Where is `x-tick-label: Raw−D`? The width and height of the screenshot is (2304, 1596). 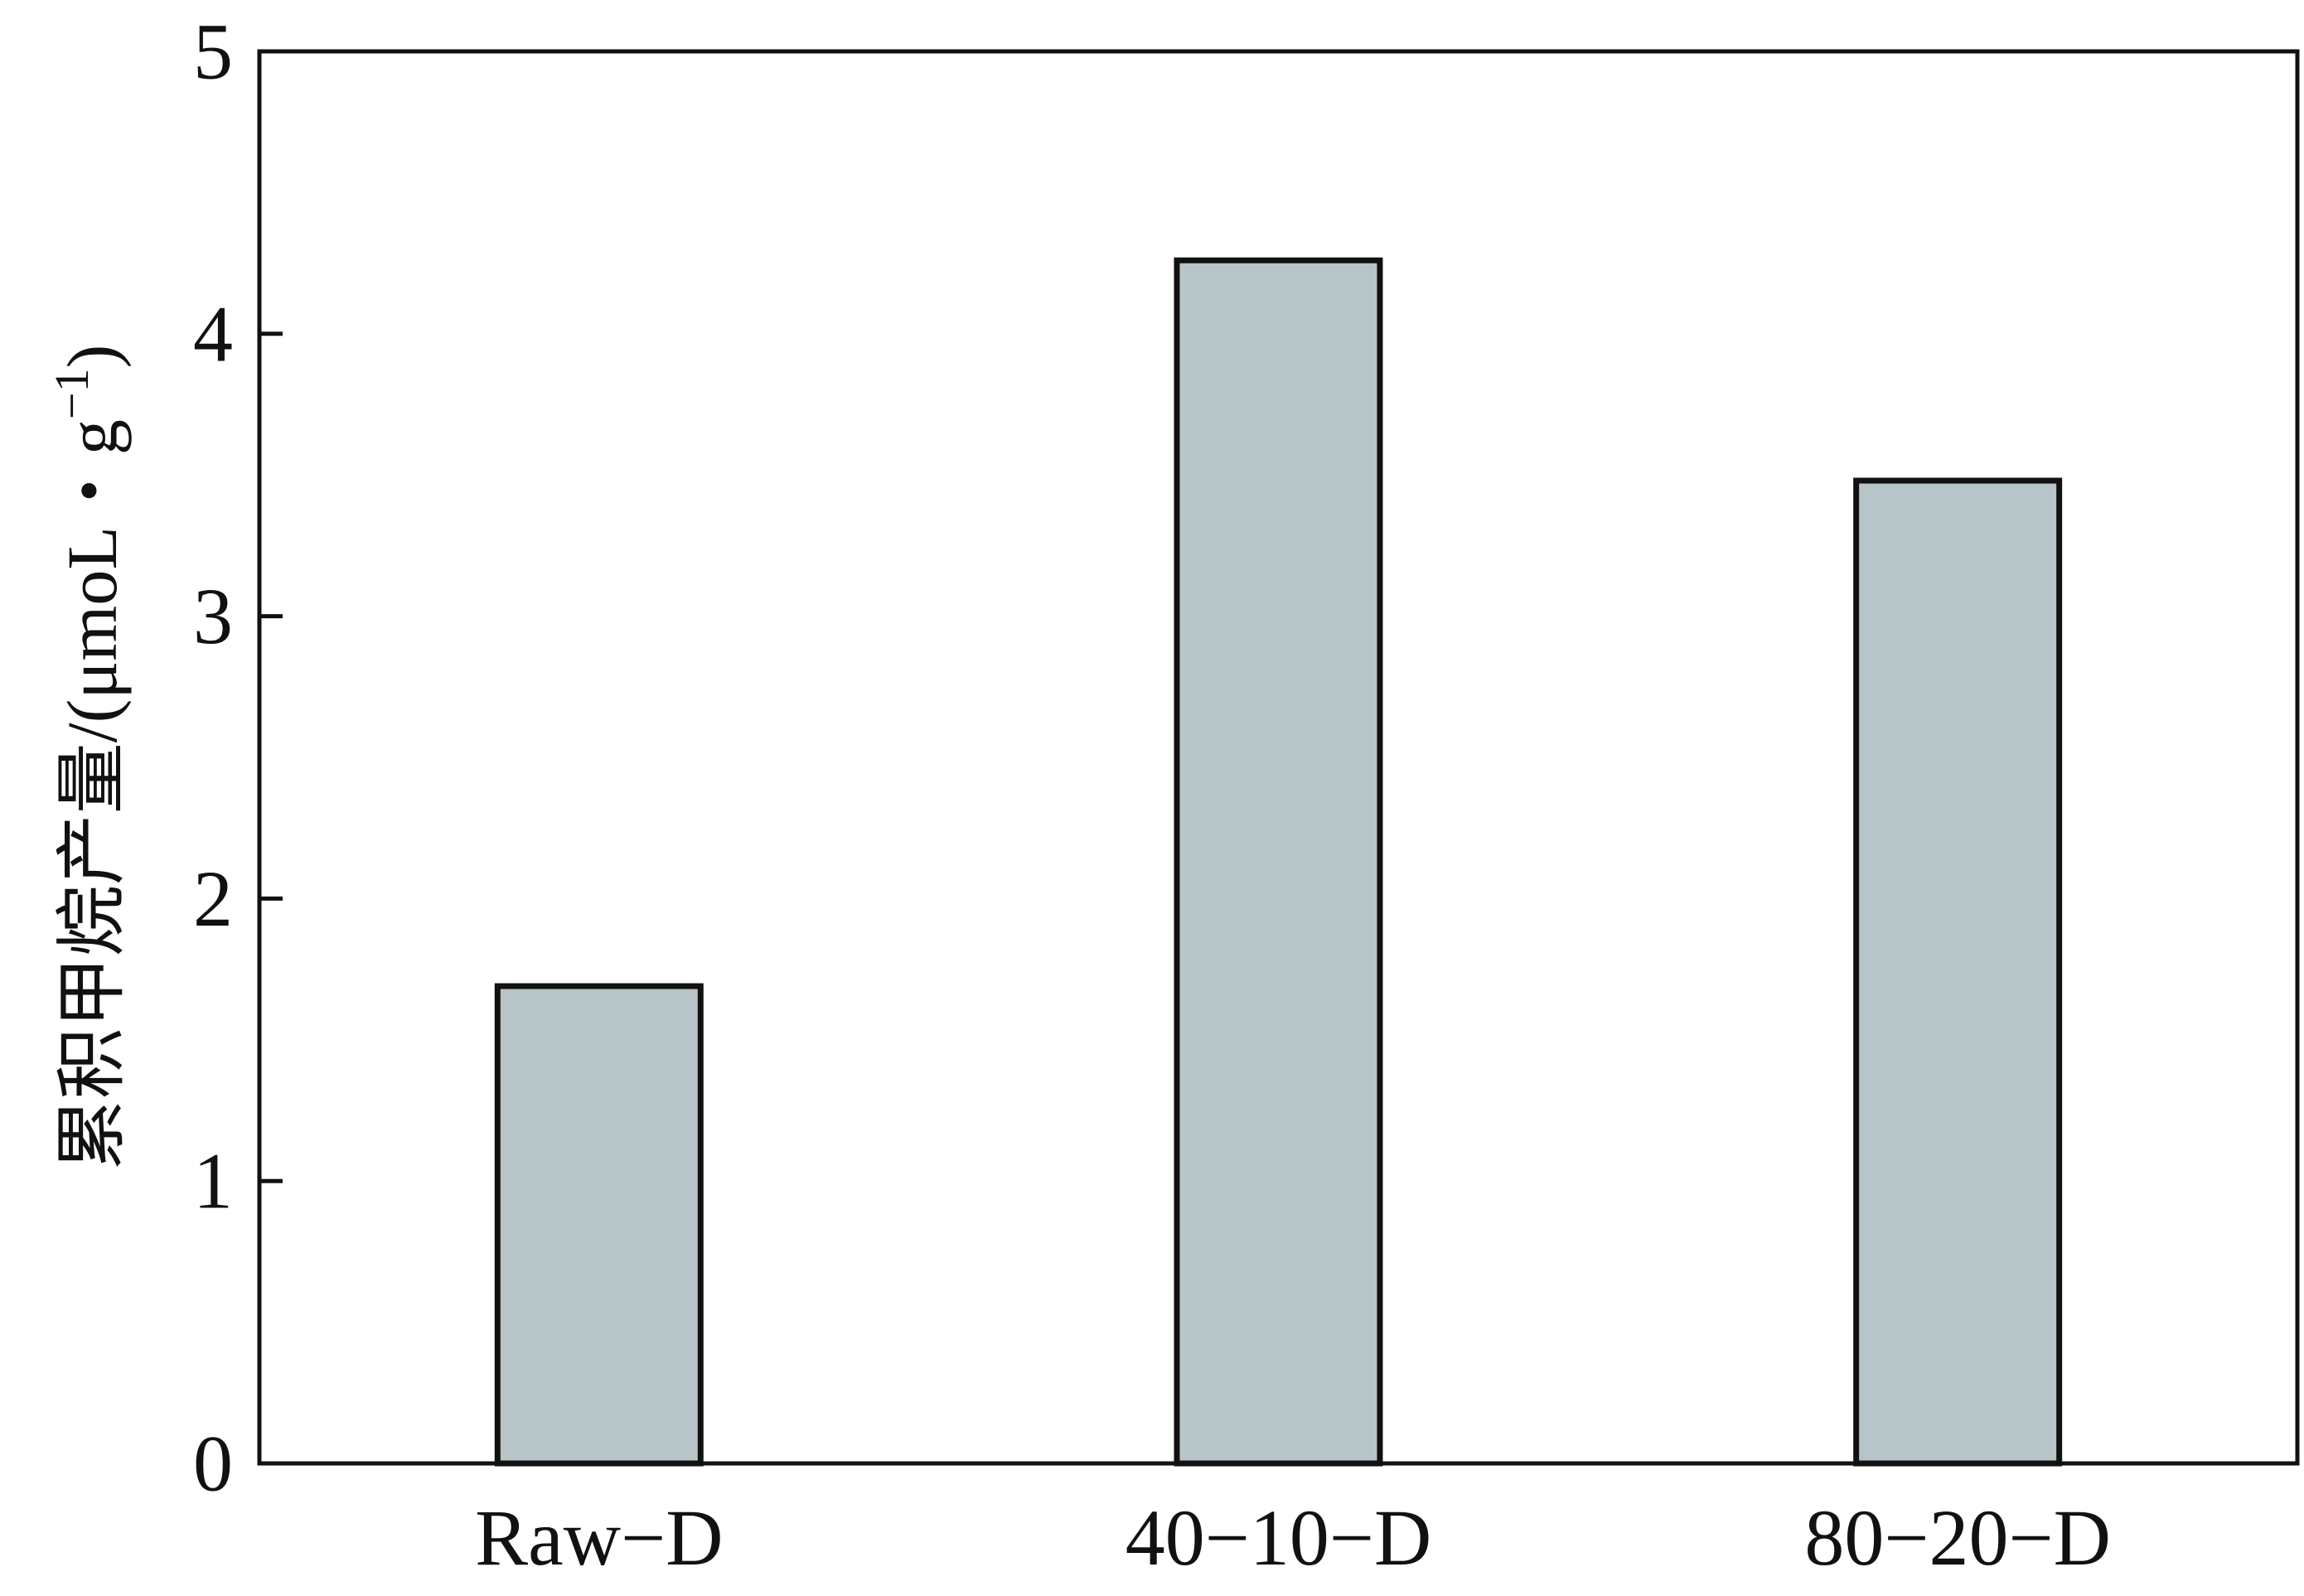
x-tick-label: Raw−D is located at coordinates (599, 1537).